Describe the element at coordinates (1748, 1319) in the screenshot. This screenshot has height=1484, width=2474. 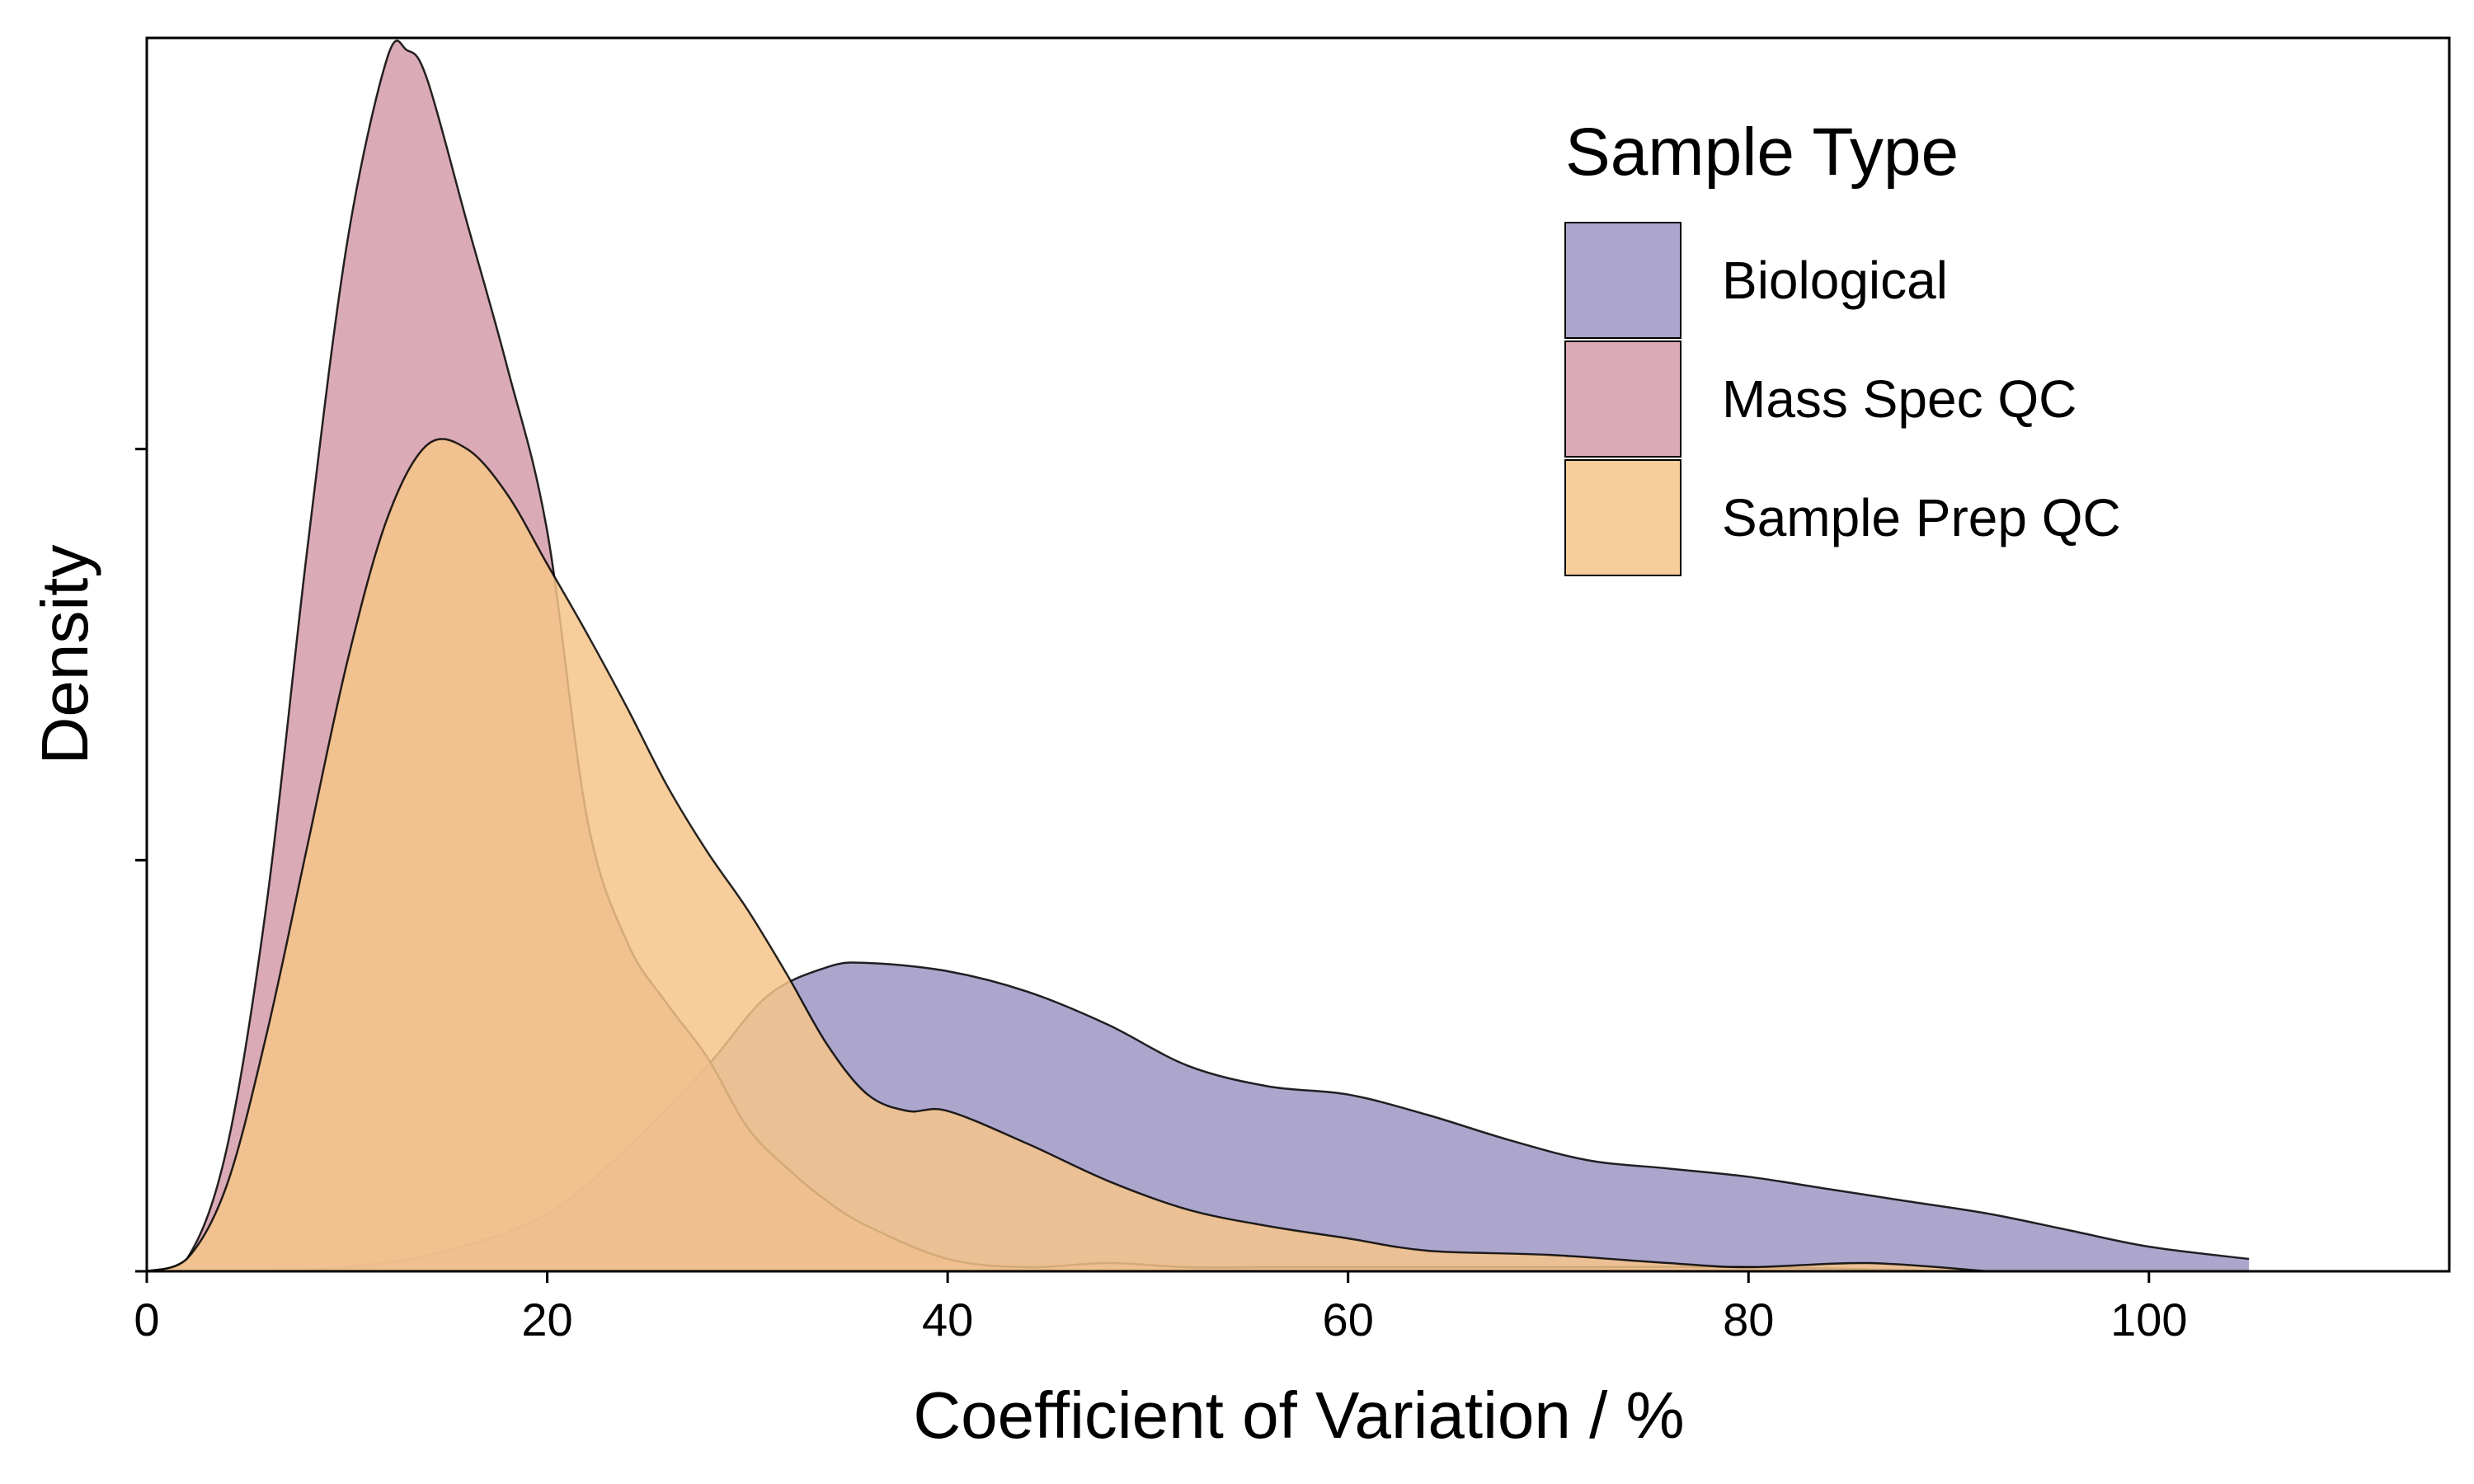
I see `x-tick-label: 80` at that location.